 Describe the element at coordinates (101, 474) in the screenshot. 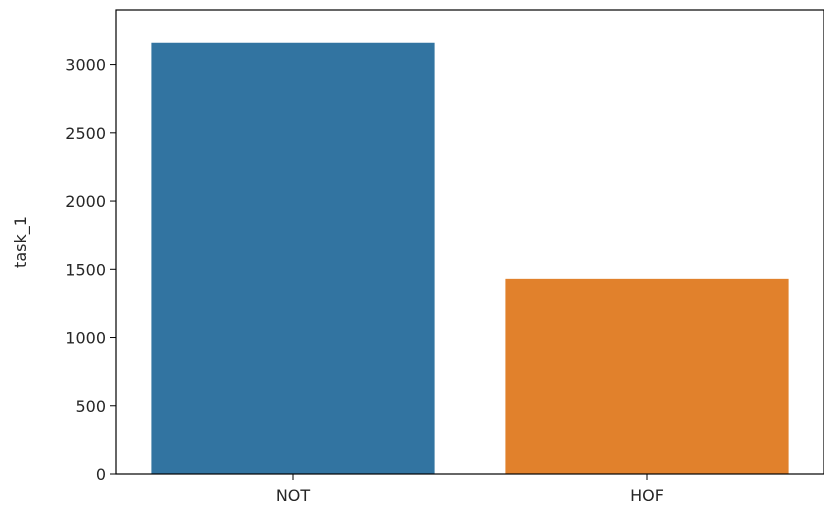

I see `y-tick-label: 0` at that location.